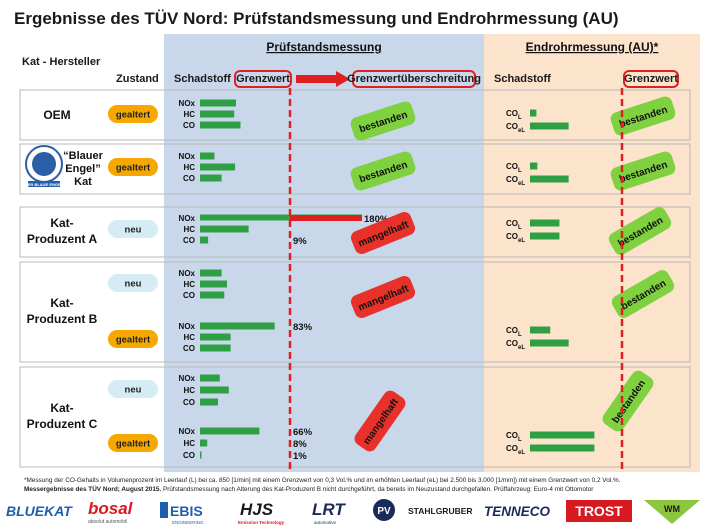 This screenshot has width=710, height=532. I want to click on logo-wm: WM, so click(672, 512).